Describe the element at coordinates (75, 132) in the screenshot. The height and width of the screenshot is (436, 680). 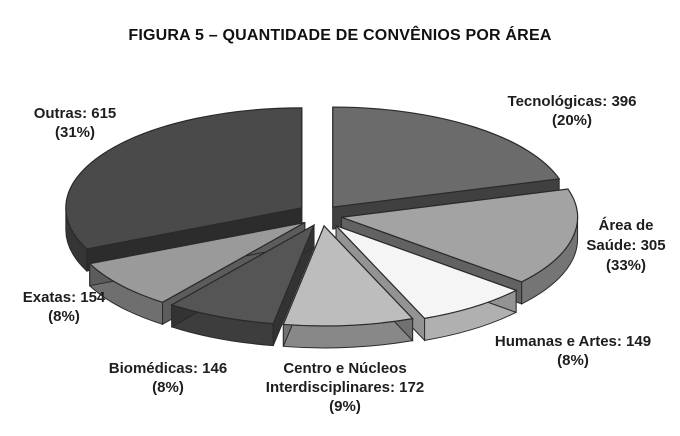
I see `slice-percent-outras: (31%)` at that location.